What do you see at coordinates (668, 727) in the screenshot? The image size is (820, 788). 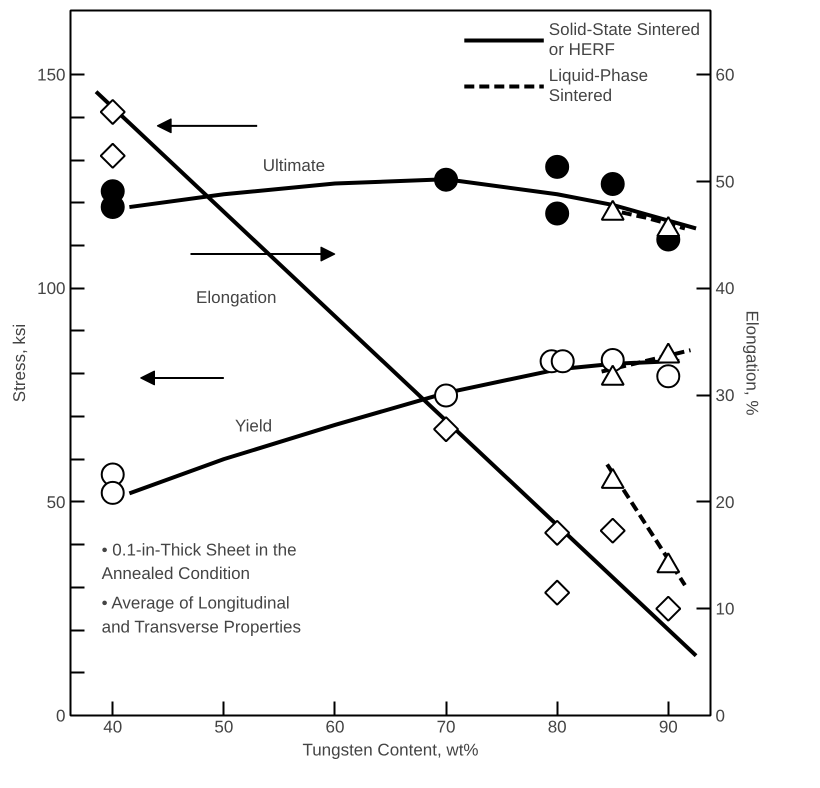 I see `x-tick-label: 90` at bounding box center [668, 727].